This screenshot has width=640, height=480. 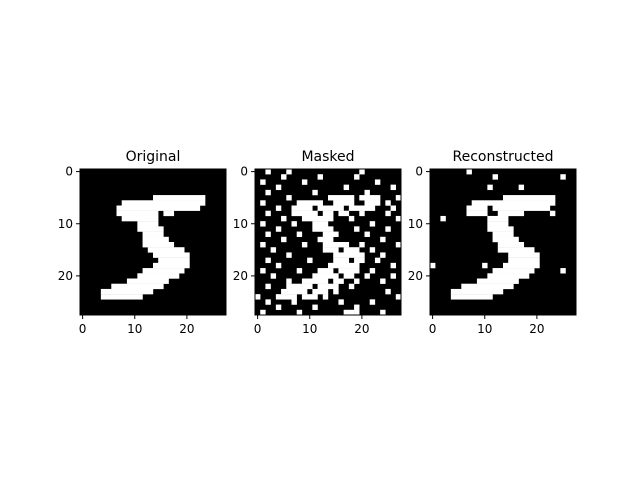 What do you see at coordinates (327, 157) in the screenshot?
I see `panel-title: Masked` at bounding box center [327, 157].